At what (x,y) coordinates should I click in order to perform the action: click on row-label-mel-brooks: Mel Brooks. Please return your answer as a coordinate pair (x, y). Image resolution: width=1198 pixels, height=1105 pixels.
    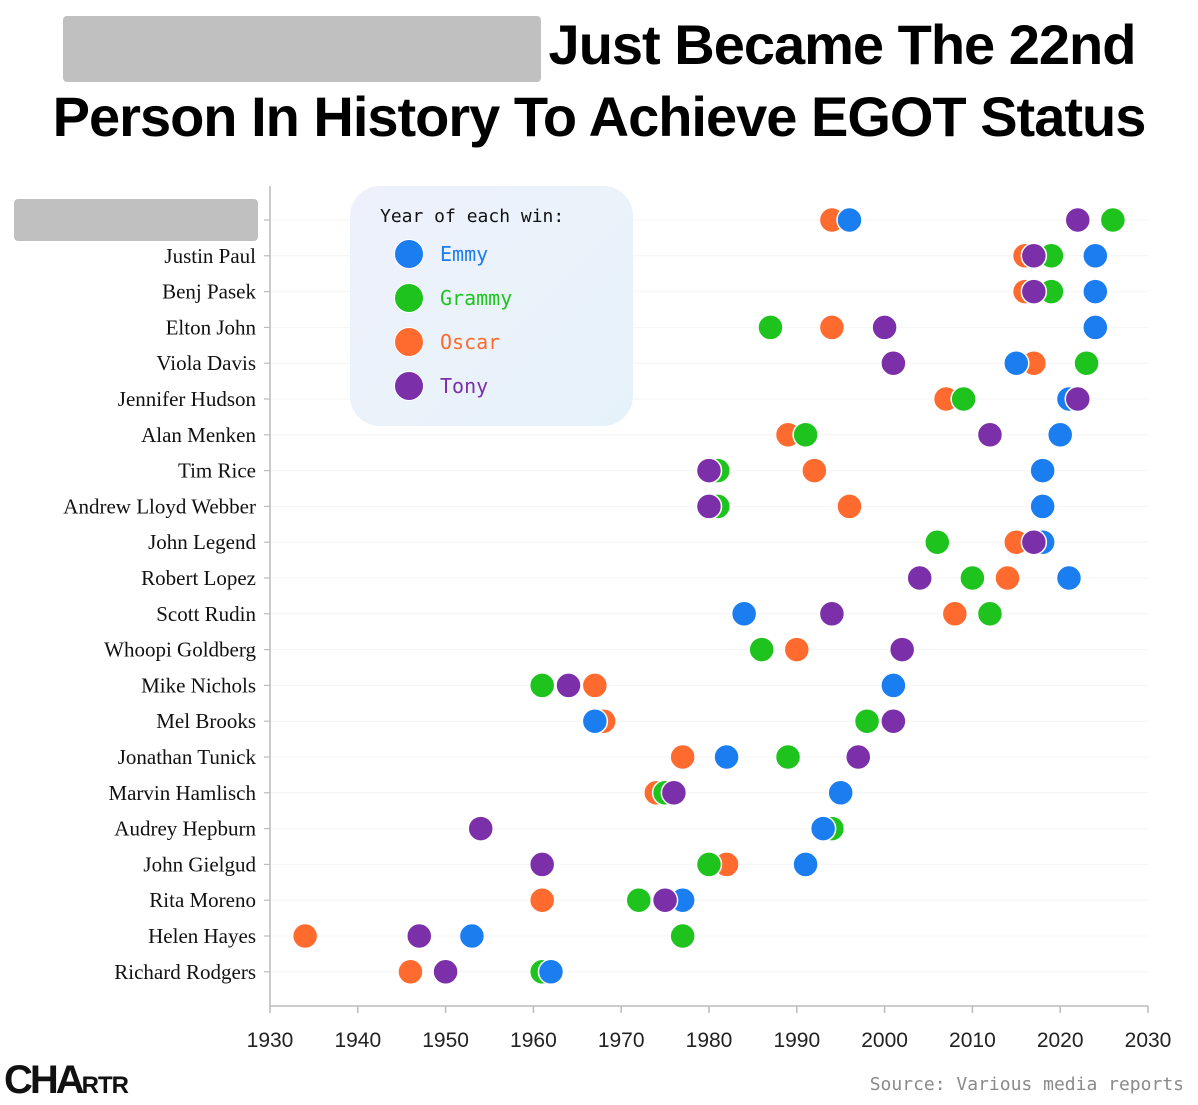
    Looking at the image, I should click on (206, 721).